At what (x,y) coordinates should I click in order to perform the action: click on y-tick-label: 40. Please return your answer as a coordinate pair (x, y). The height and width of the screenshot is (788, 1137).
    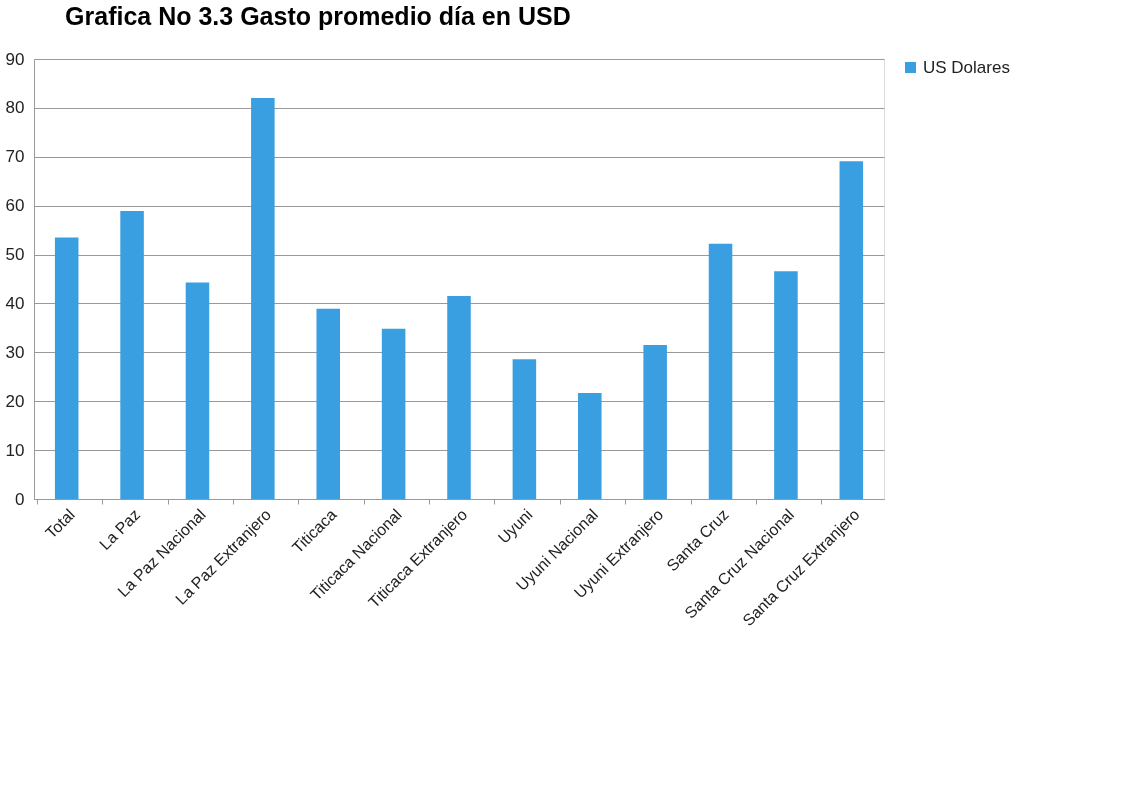
    Looking at the image, I should click on (15, 303).